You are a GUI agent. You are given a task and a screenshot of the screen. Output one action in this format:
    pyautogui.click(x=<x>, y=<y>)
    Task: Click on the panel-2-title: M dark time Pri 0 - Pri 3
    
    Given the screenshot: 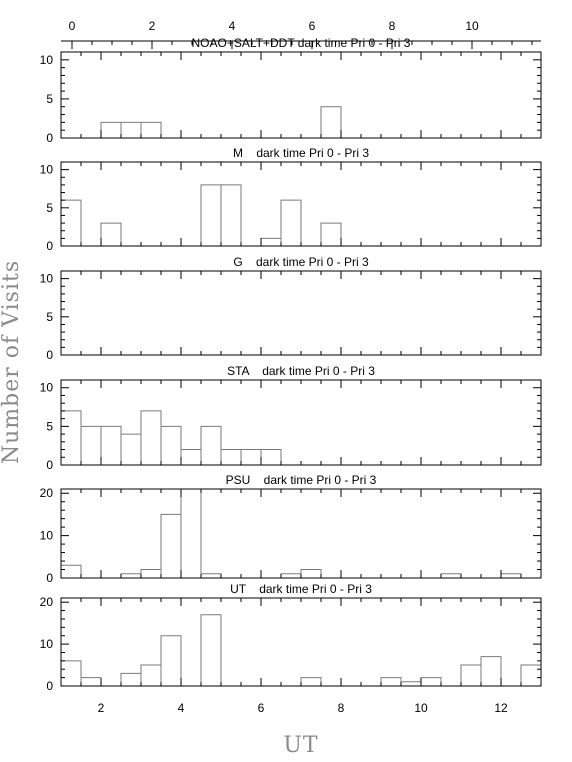 What is the action you would take?
    pyautogui.click(x=301, y=153)
    